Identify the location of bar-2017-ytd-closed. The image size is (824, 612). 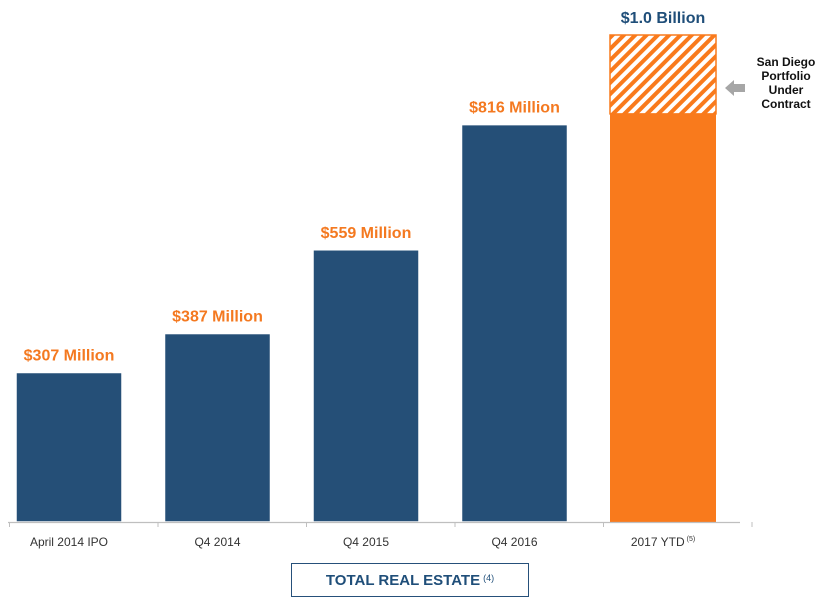
(663, 318).